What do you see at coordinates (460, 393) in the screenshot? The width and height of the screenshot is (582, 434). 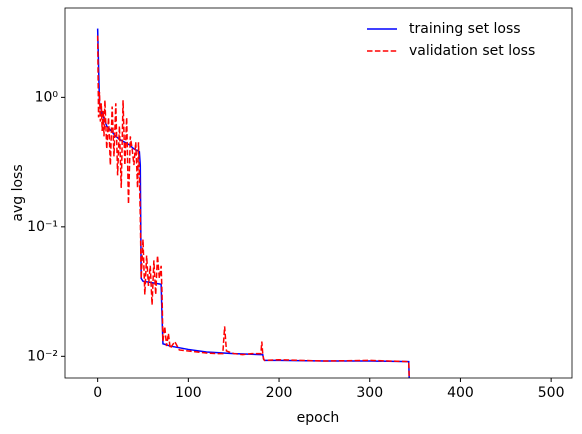 I see `x-tick-label: 400` at bounding box center [460, 393].